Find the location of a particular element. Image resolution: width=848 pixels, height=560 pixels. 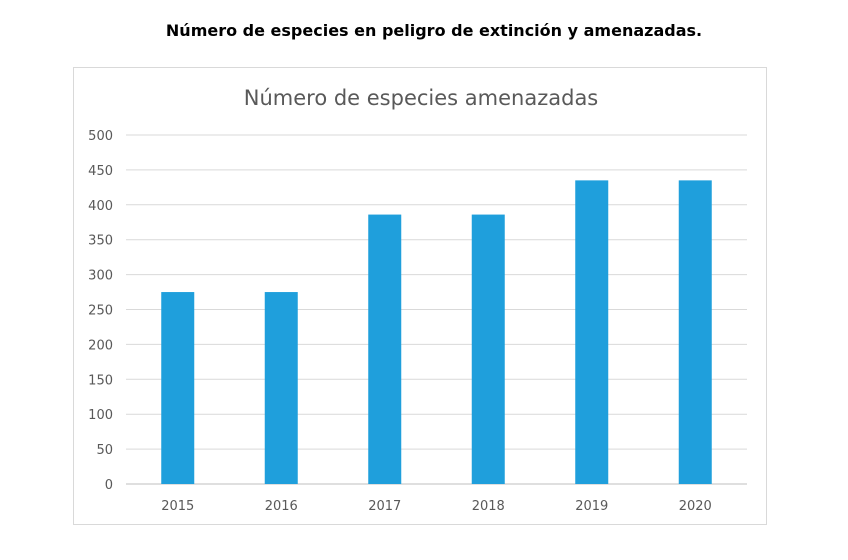

x-tick-label: 2018 is located at coordinates (488, 506).